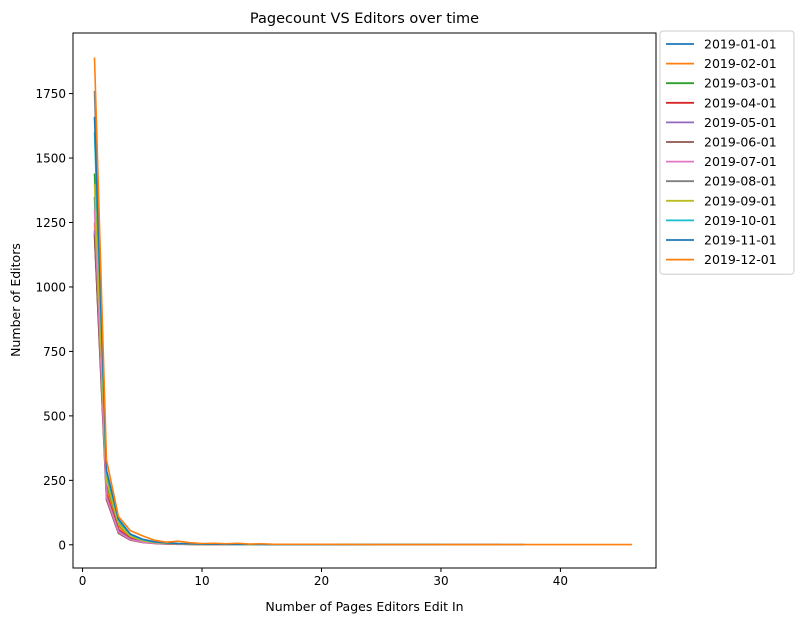 Image resolution: width=801 pixels, height=628 pixels. What do you see at coordinates (15, 300) in the screenshot?
I see `y-axis-label: Number of Editors` at bounding box center [15, 300].